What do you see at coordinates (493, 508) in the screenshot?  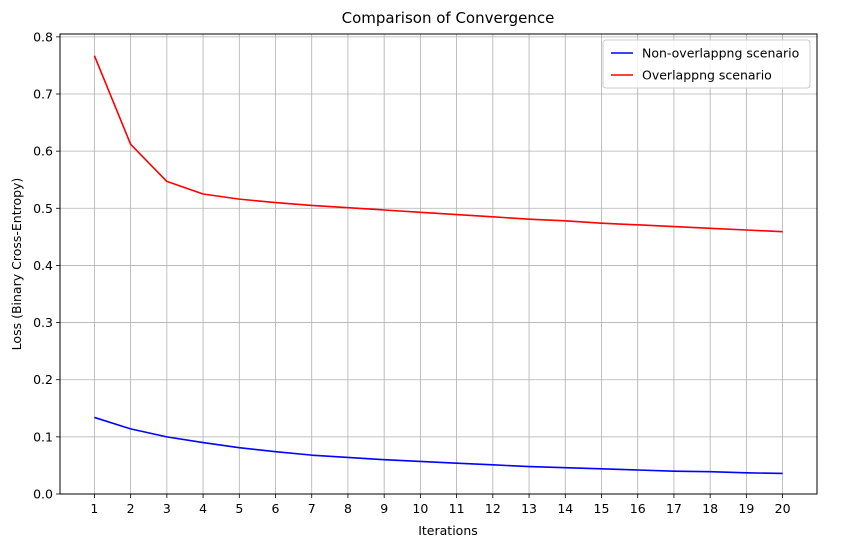 I see `x-tick-label: 12` at bounding box center [493, 508].